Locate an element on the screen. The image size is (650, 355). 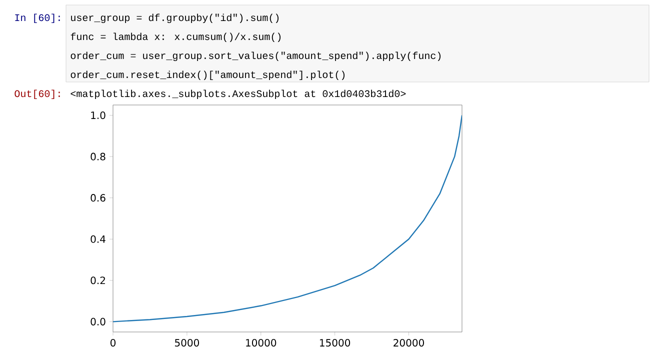
text: Out[60]: is located at coordinates (37, 95).